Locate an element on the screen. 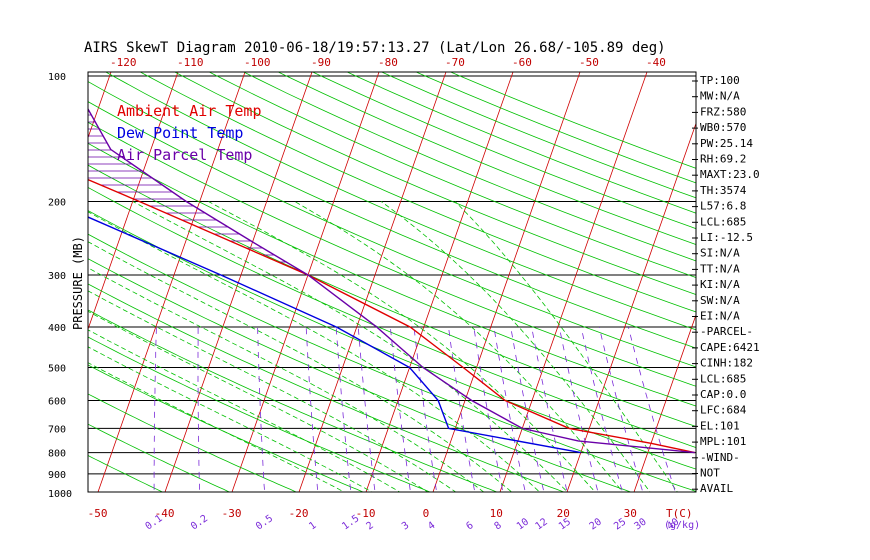 This screenshot has width=870, height=560. index-item: LFC:684 is located at coordinates (723, 410).